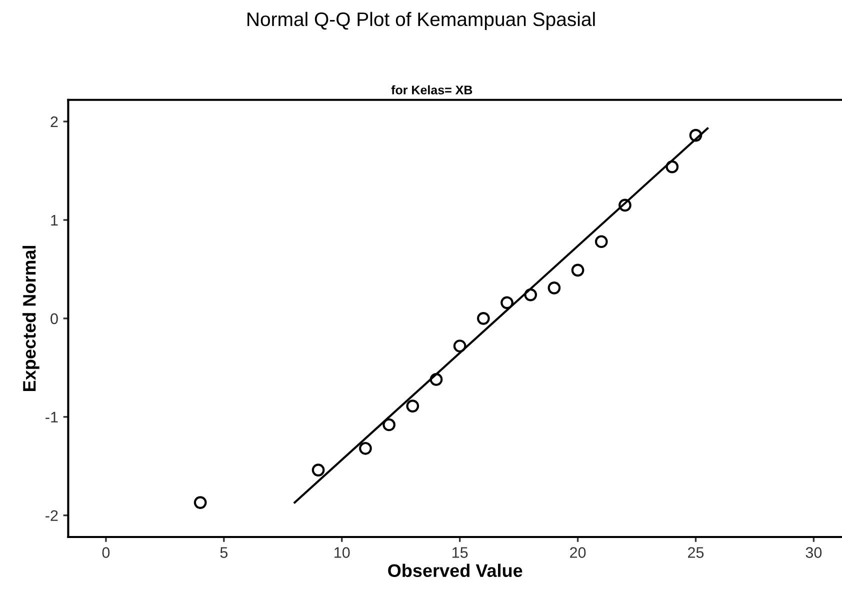 This screenshot has width=842, height=598. I want to click on chart-title: Normal Q-Q Plot of Kemampuan Spasial, so click(421, 21).